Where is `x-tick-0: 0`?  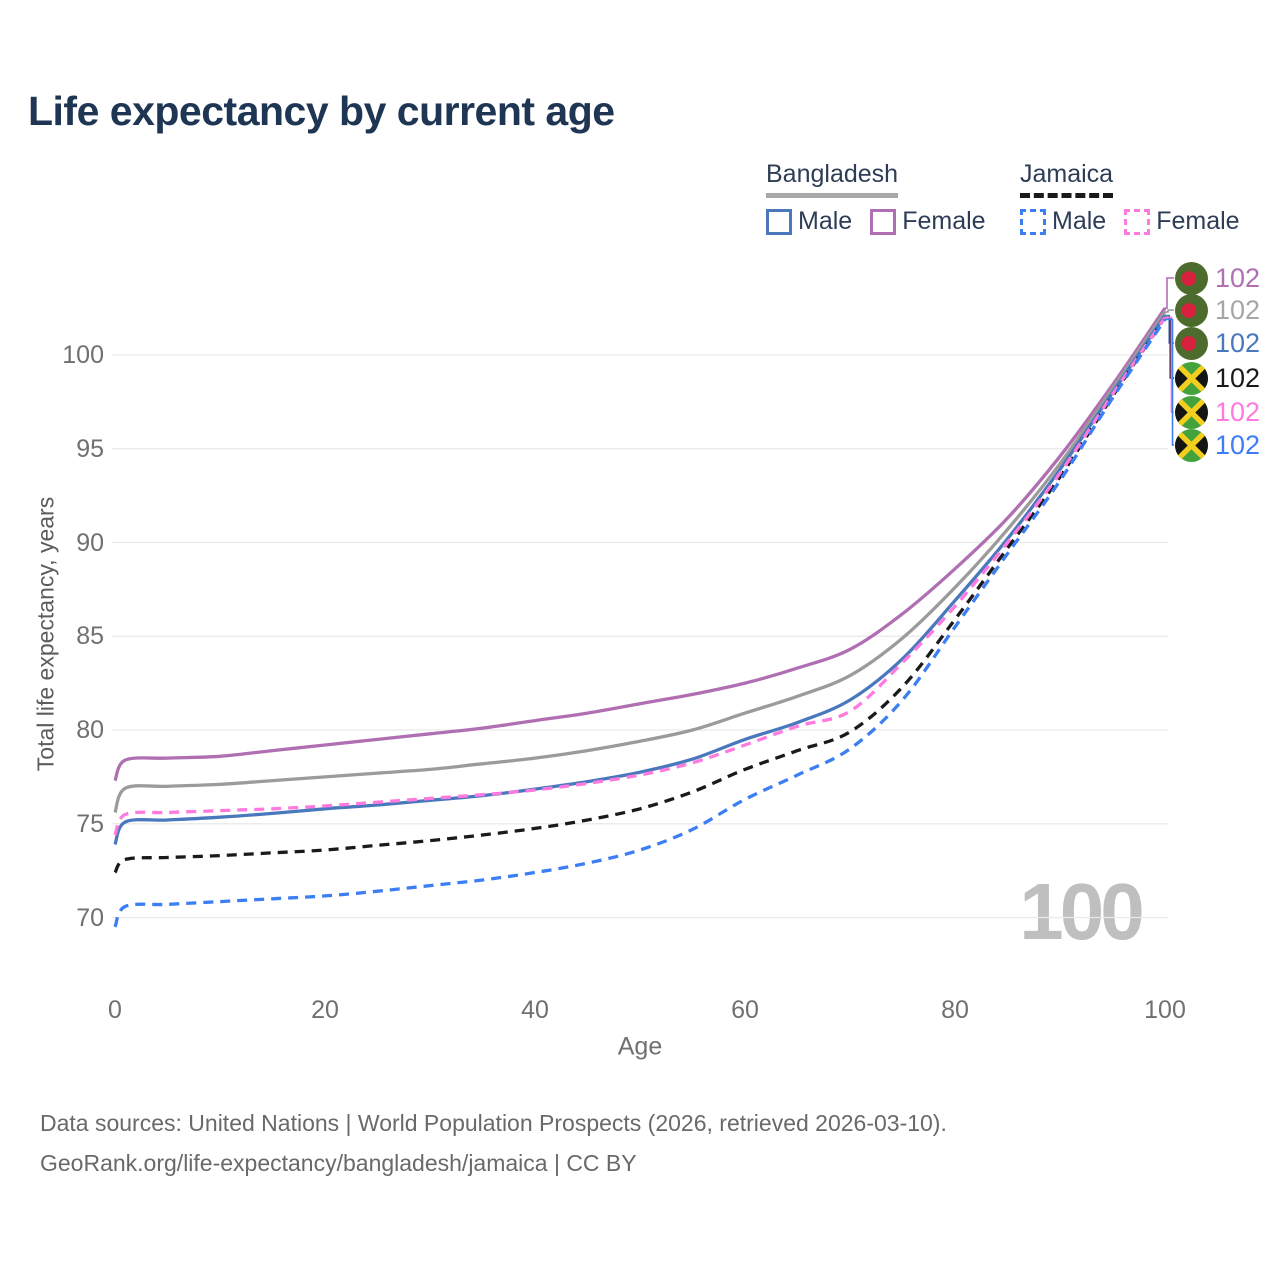
x-tick-0: 0 is located at coordinates (115, 1010).